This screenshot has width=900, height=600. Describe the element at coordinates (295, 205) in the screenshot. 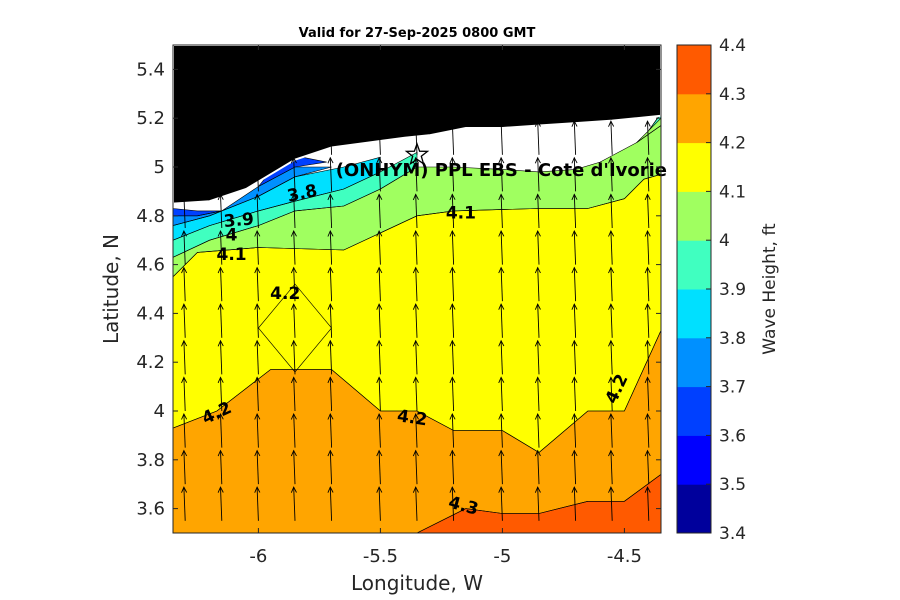

I see `contour-band-3.9` at that location.